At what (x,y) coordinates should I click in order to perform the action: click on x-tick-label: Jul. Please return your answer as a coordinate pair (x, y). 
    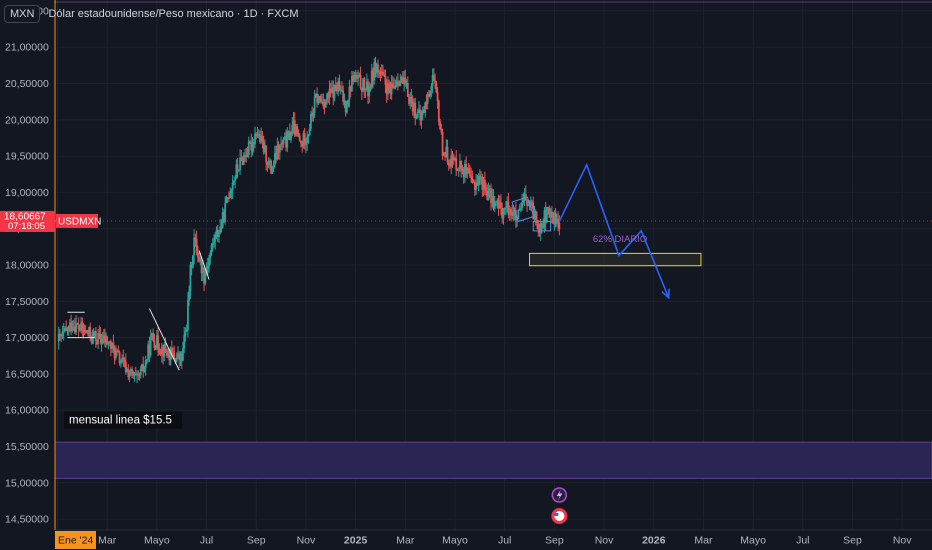
    Looking at the image, I should click on (504, 541).